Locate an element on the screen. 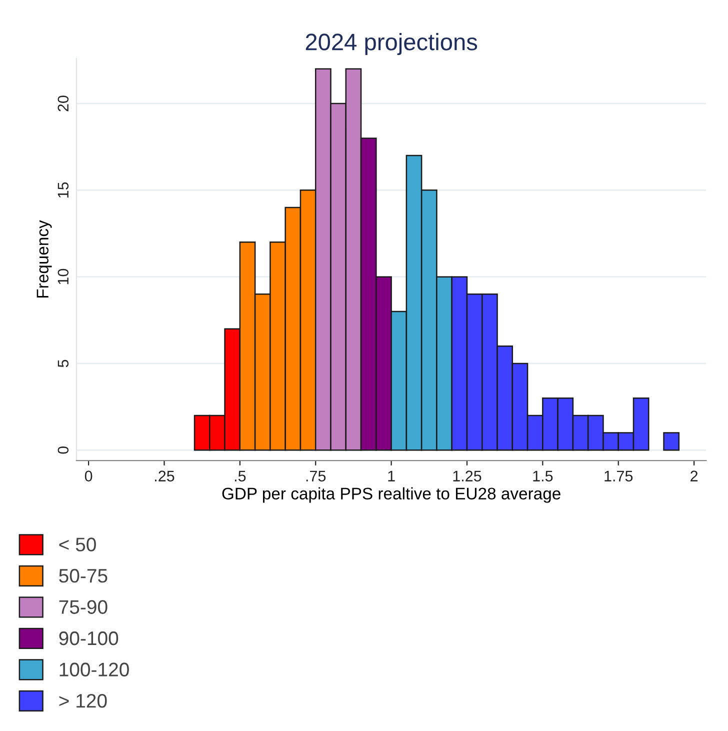 The width and height of the screenshot is (728, 731). y-tick-label: 5 is located at coordinates (63, 364).